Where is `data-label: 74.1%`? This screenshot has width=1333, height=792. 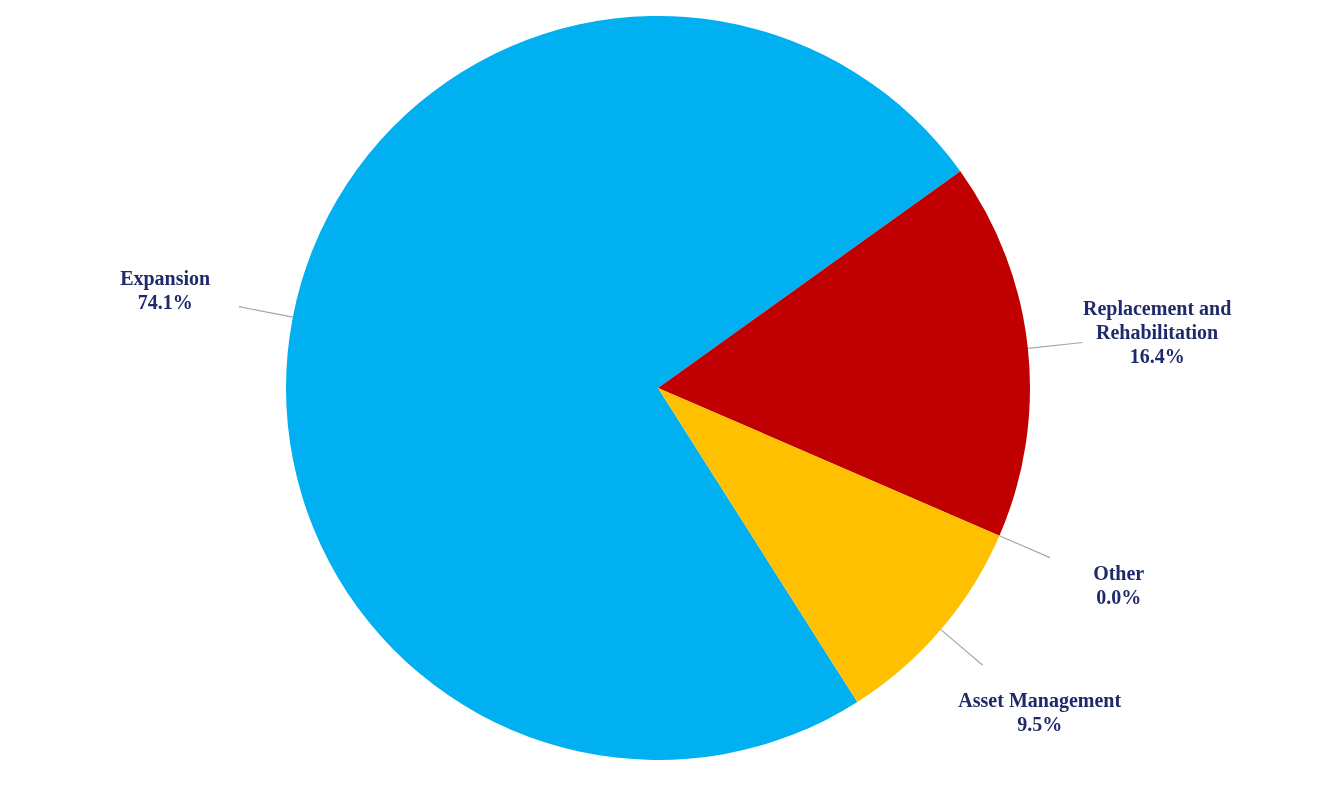
data-label: 74.1% is located at coordinates (165, 302).